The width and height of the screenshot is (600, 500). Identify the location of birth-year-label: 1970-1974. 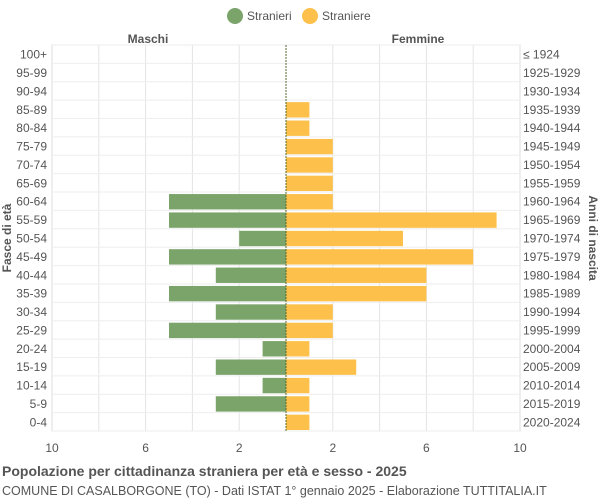
(552, 239).